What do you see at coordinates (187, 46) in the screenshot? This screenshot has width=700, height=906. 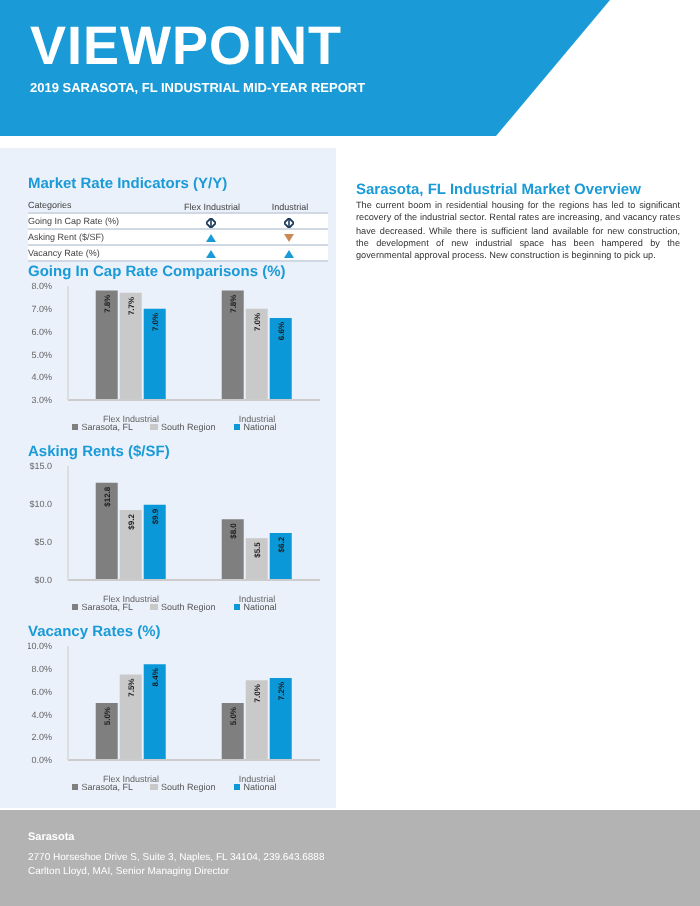 I see `text: VIEWPOINT` at bounding box center [187, 46].